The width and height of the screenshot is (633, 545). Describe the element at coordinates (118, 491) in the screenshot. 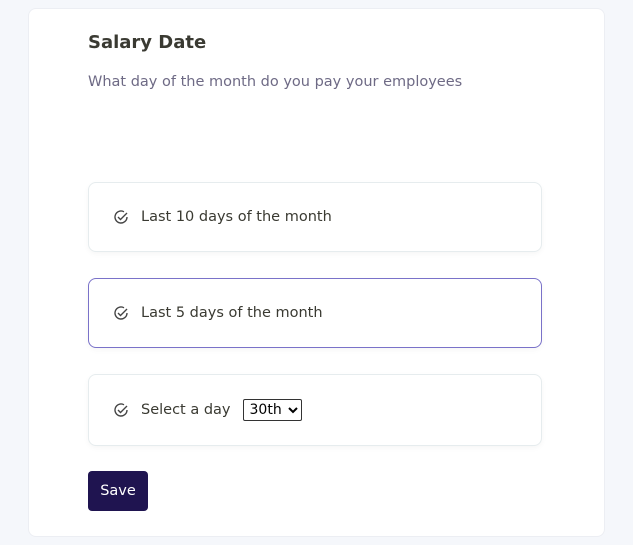

I see `save-button: Save` at that location.